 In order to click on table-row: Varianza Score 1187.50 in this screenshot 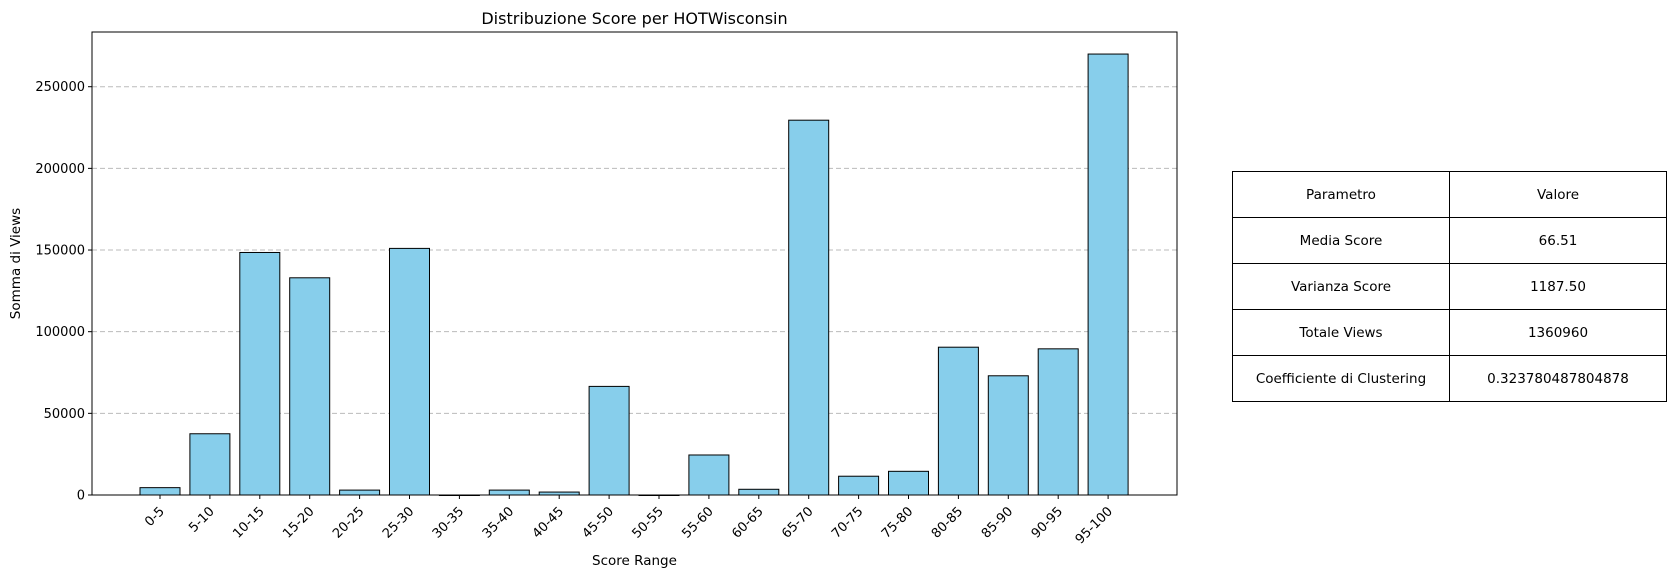, I will do `click(1449, 286)`.